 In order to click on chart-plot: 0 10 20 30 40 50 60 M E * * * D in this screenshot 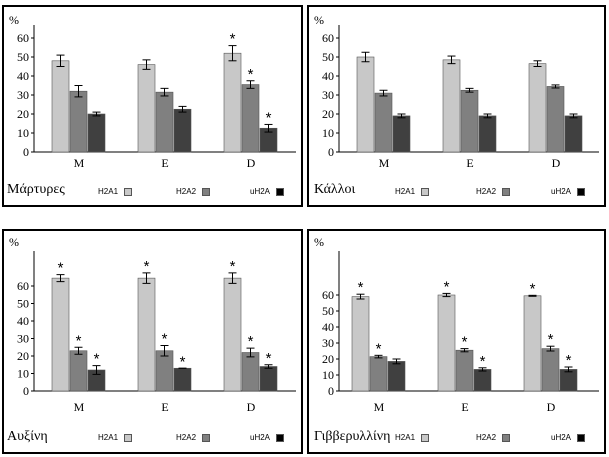, I will do `click(156, 97)`.